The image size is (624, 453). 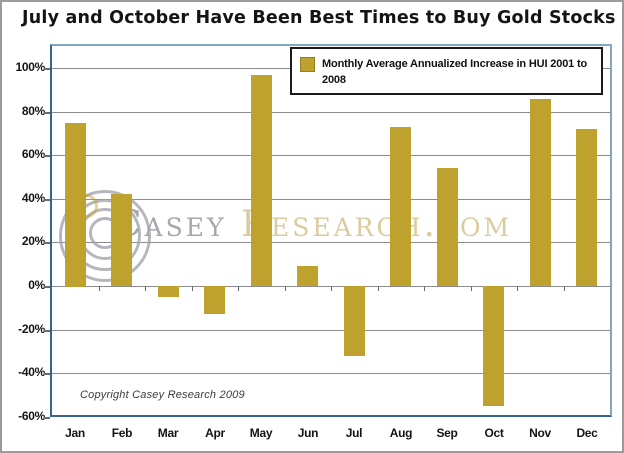 I want to click on bar-feb, so click(x=121, y=240).